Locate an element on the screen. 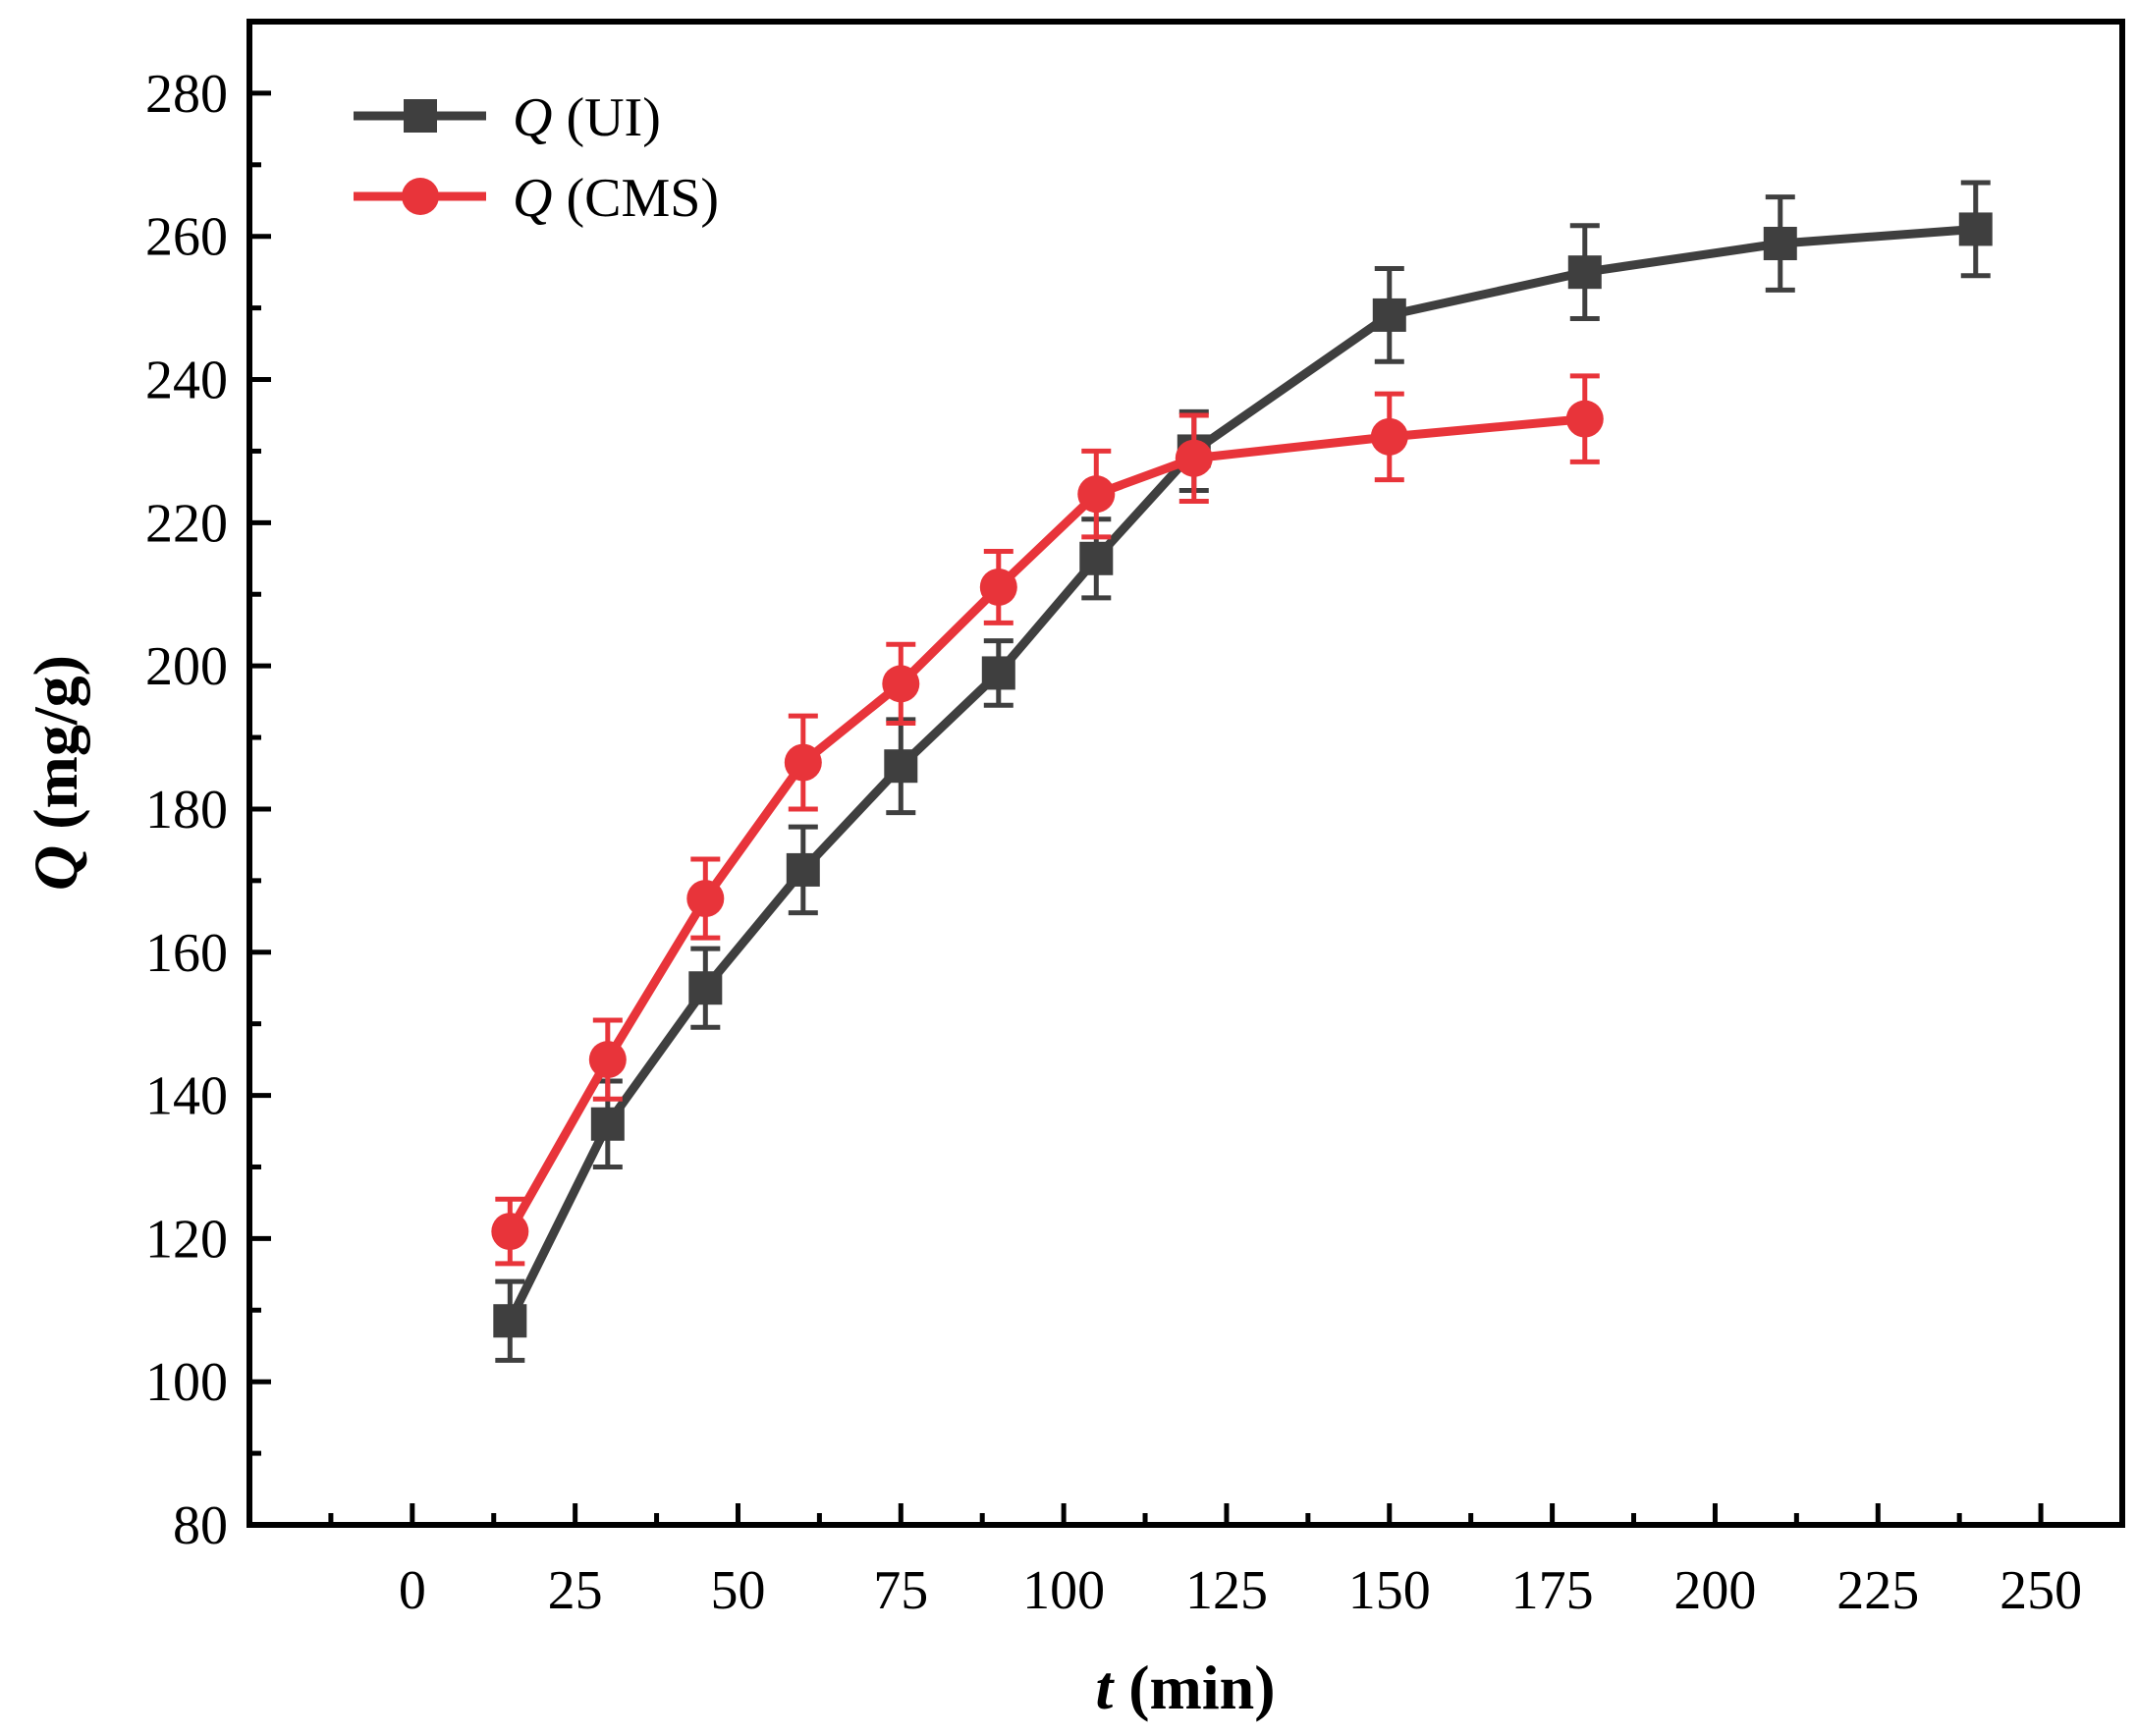 The width and height of the screenshot is (2136, 1736). x-tick-label: 175 is located at coordinates (1553, 1590).